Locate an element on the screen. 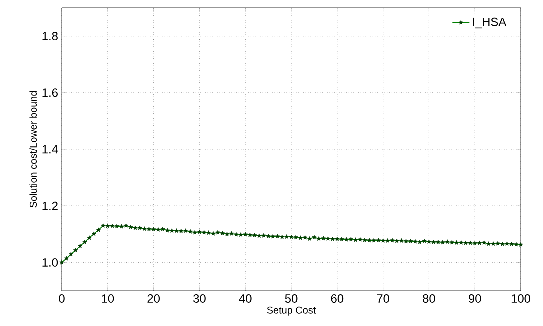 The width and height of the screenshot is (543, 326). x-tick-label: 100 is located at coordinates (521, 298).